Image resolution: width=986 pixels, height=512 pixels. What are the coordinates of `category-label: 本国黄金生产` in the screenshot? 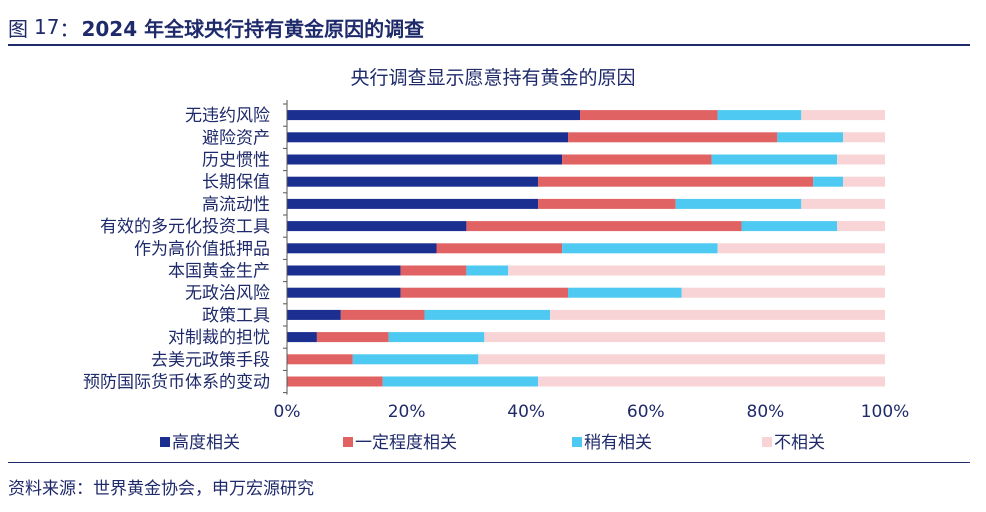 It's located at (219, 272).